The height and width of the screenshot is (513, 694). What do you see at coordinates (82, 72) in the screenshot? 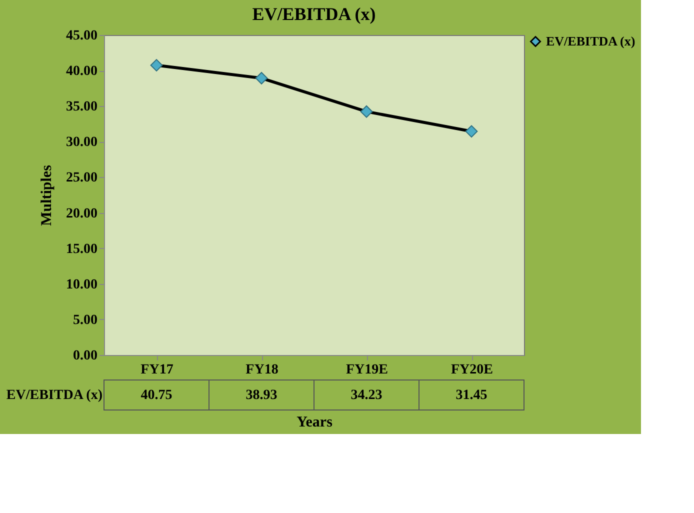
I see `y-tick-label: 40.00` at bounding box center [82, 72].